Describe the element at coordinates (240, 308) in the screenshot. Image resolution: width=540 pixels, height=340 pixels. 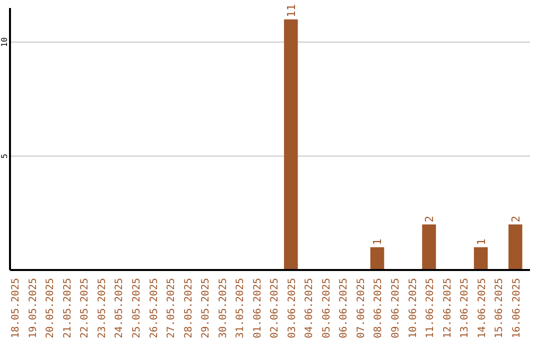
I see `x-tick-label: 31.05.2025` at that location.